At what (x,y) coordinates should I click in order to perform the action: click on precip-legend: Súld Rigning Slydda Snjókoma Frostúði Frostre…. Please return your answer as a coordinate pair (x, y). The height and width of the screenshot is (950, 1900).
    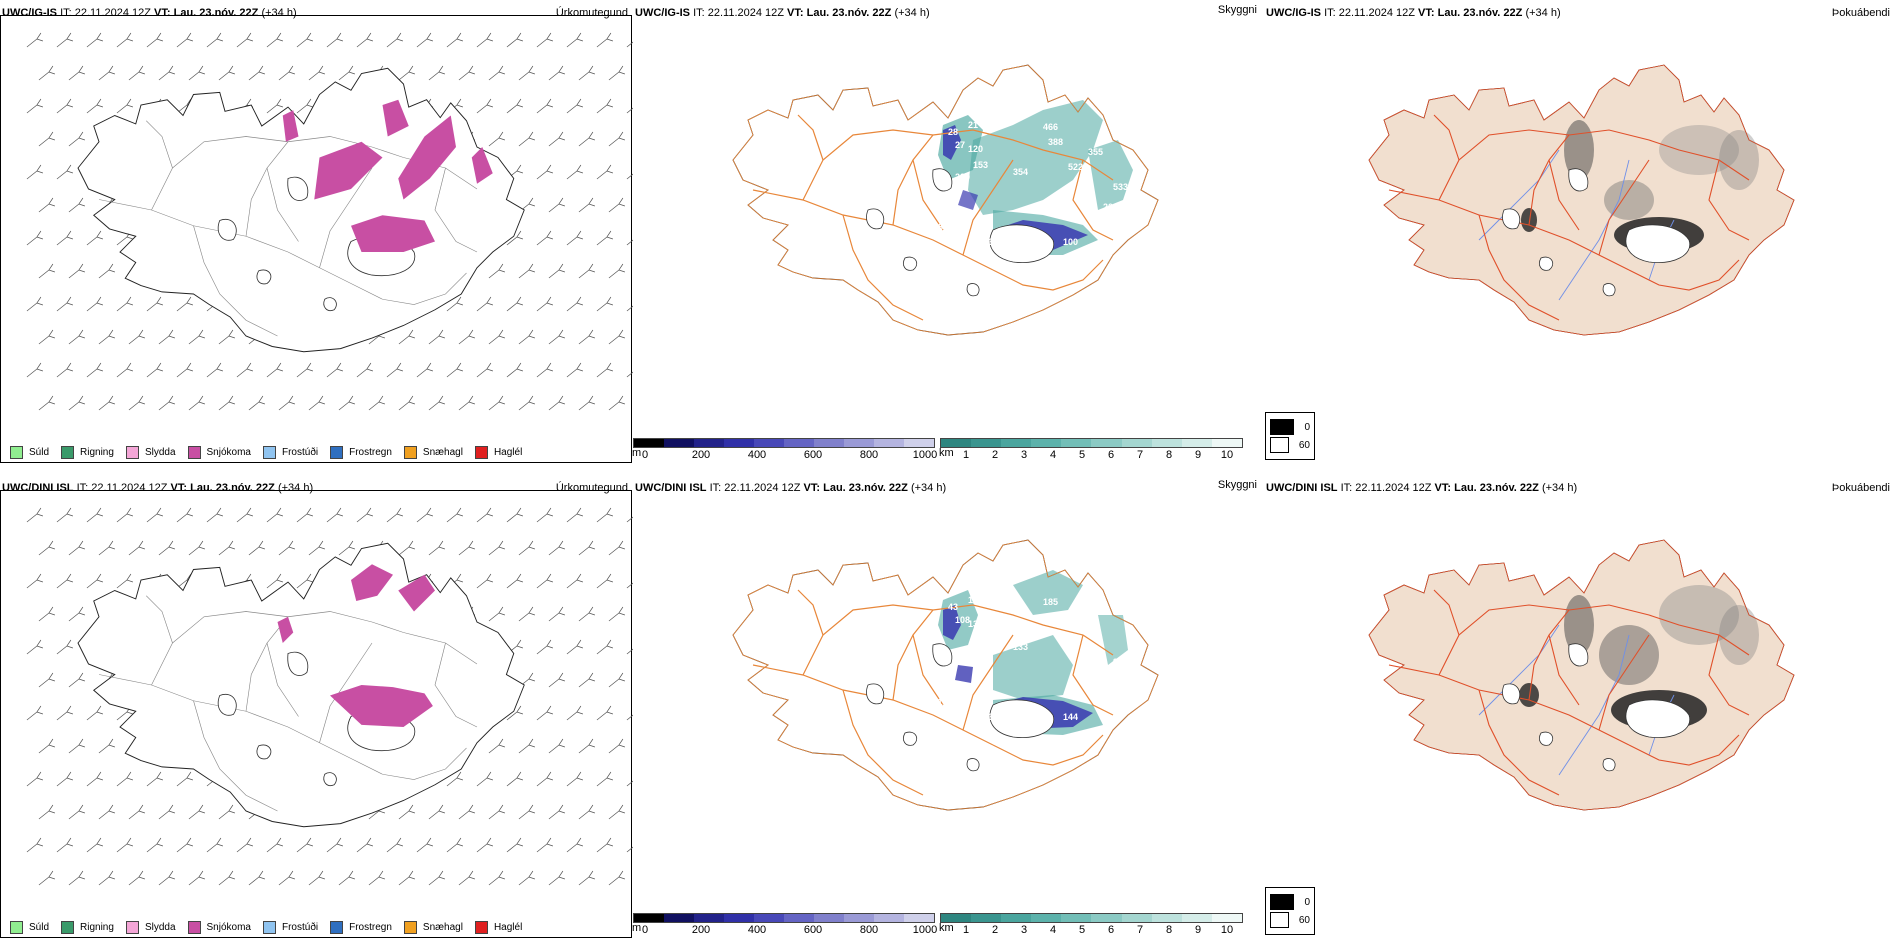
    Looking at the image, I should click on (317, 927).